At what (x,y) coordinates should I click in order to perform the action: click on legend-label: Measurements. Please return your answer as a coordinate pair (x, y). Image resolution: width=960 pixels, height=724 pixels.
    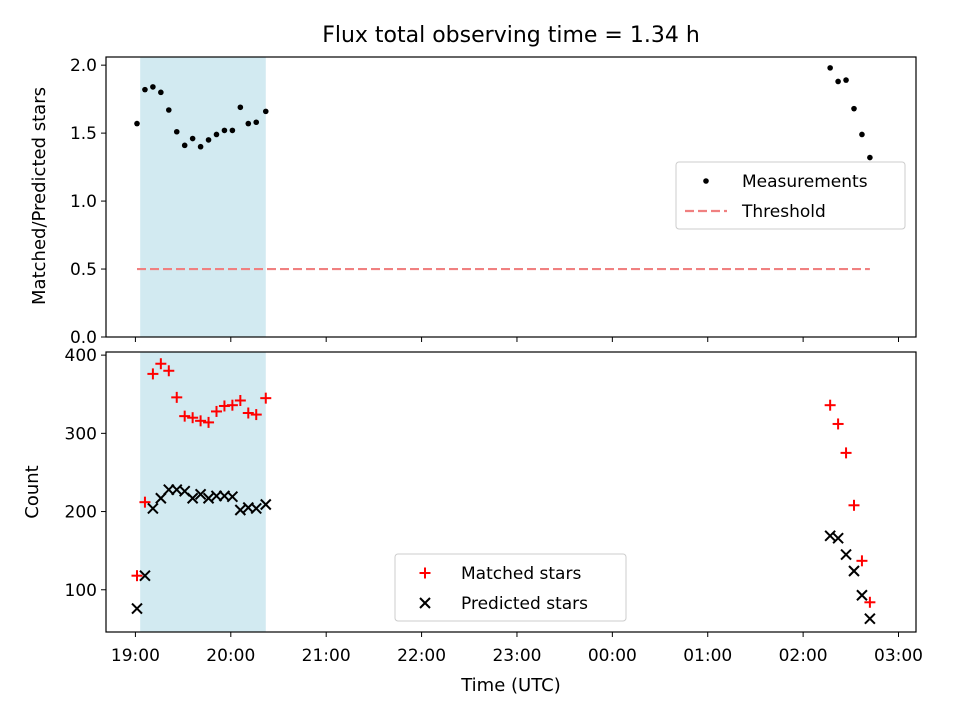
    Looking at the image, I should click on (805, 182).